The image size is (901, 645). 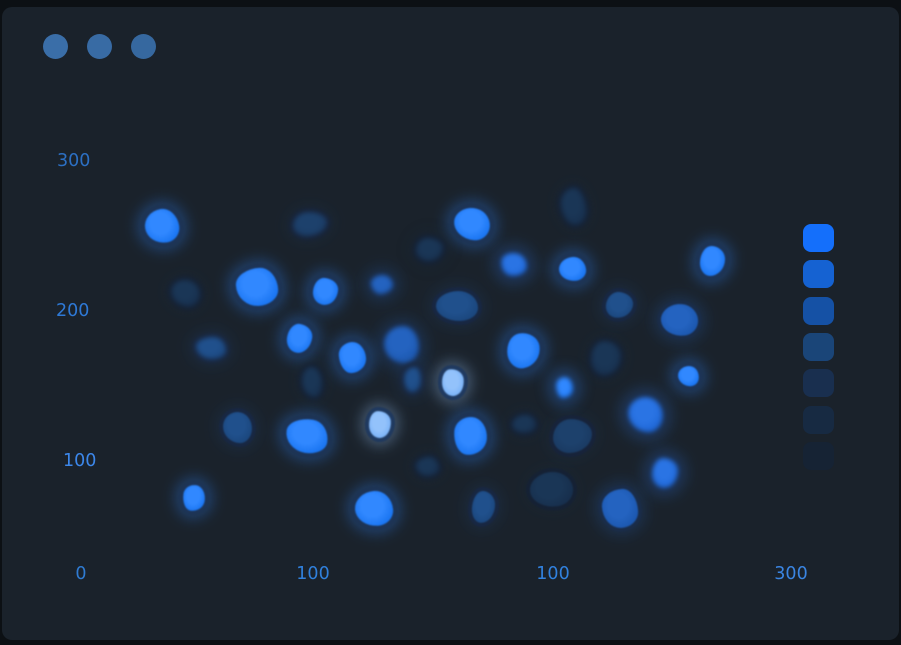 What do you see at coordinates (74, 161) in the screenshot?
I see `y-tick-label: 300` at bounding box center [74, 161].